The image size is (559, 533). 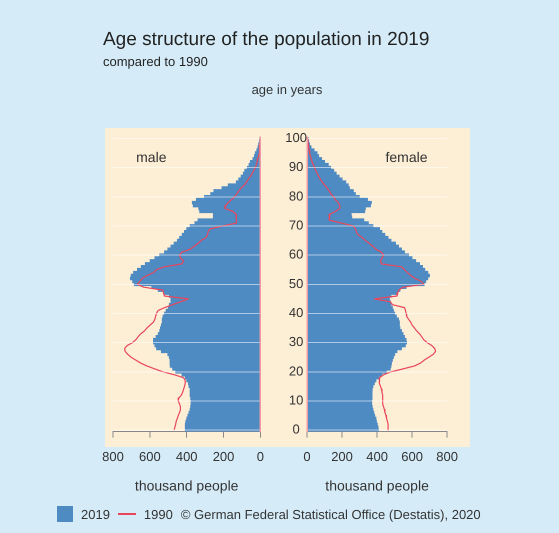 I want to click on annotation: male, so click(x=151, y=157).